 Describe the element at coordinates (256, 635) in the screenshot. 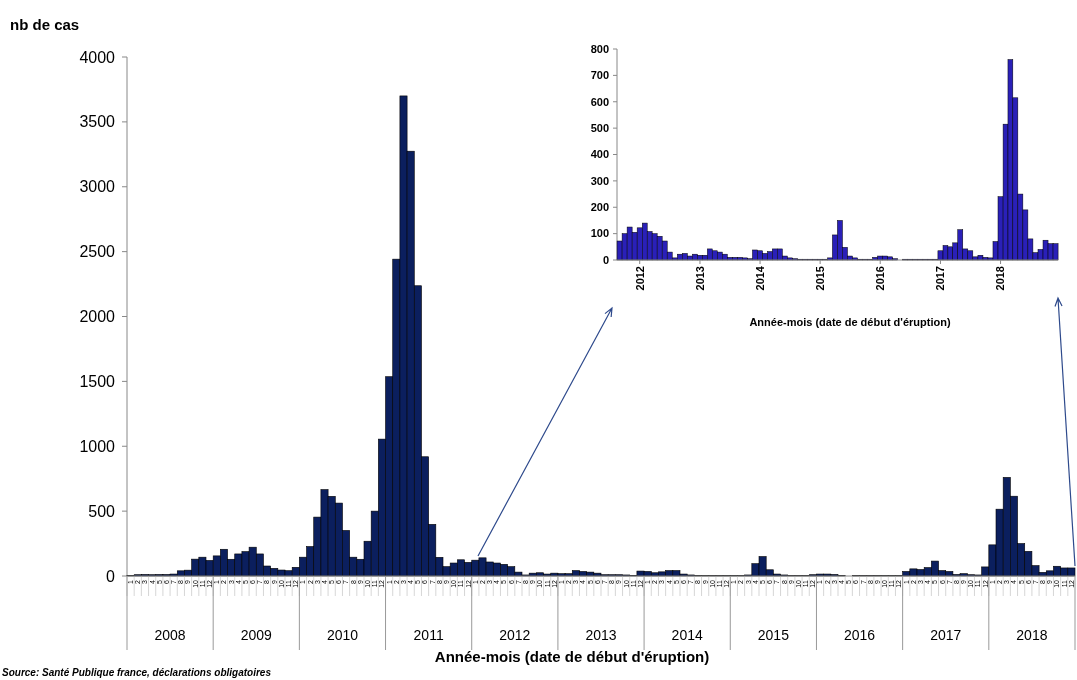

I see `text: 2009` at that location.